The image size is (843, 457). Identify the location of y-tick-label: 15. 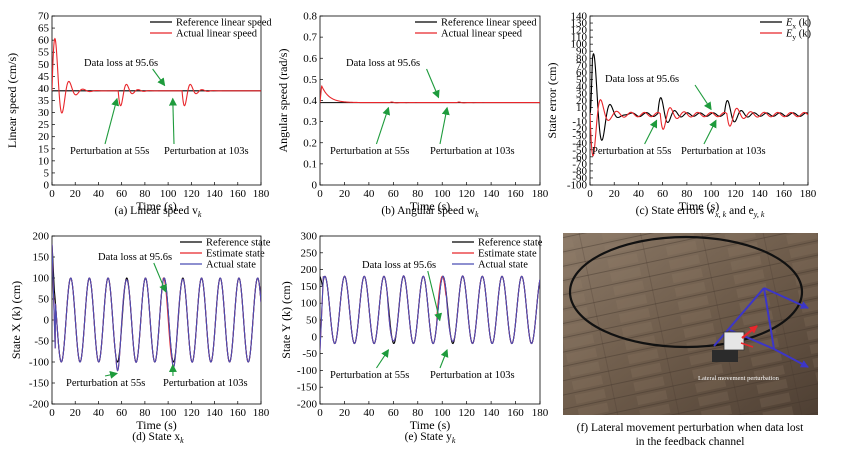
(44, 149).